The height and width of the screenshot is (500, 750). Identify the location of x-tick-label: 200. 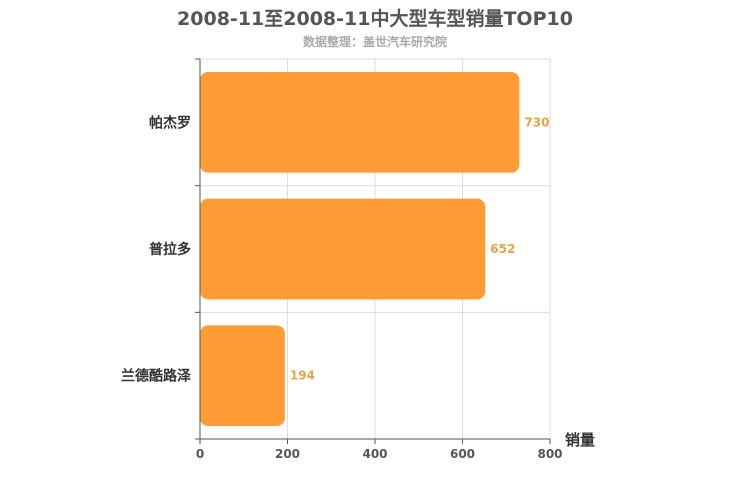
(287, 454).